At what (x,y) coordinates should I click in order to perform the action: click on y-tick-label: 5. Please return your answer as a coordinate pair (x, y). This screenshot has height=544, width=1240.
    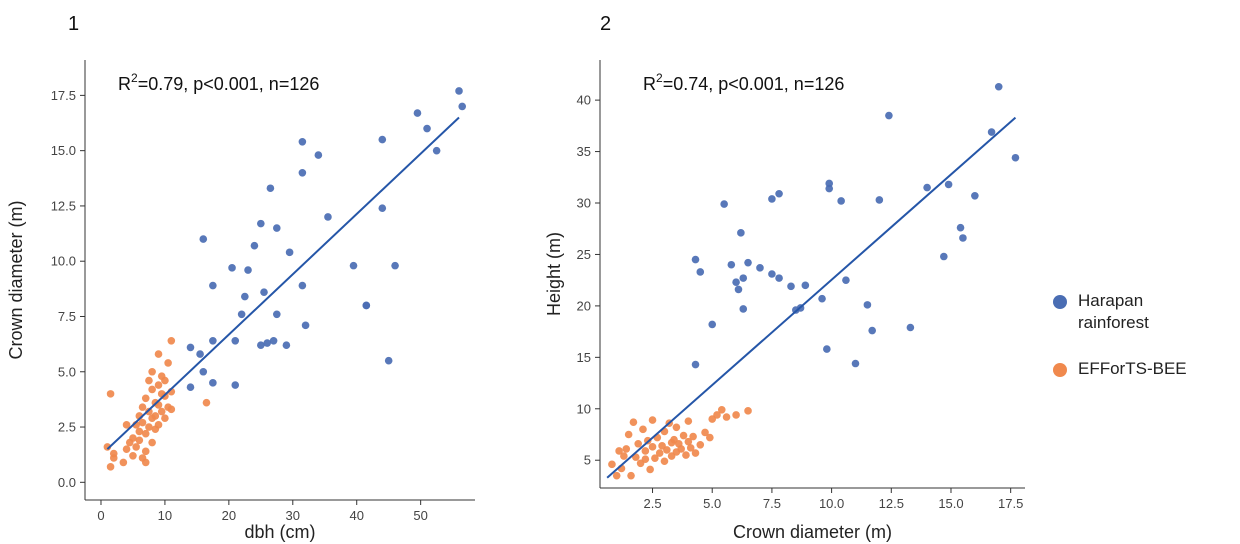
    Looking at the image, I should click on (587, 460).